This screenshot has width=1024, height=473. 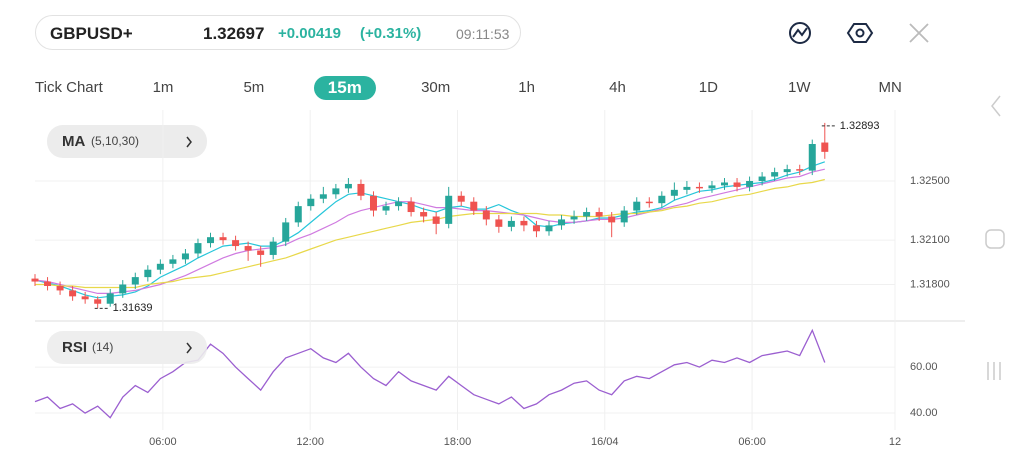 I want to click on extreme-label: 1.32893, so click(x=860, y=126).